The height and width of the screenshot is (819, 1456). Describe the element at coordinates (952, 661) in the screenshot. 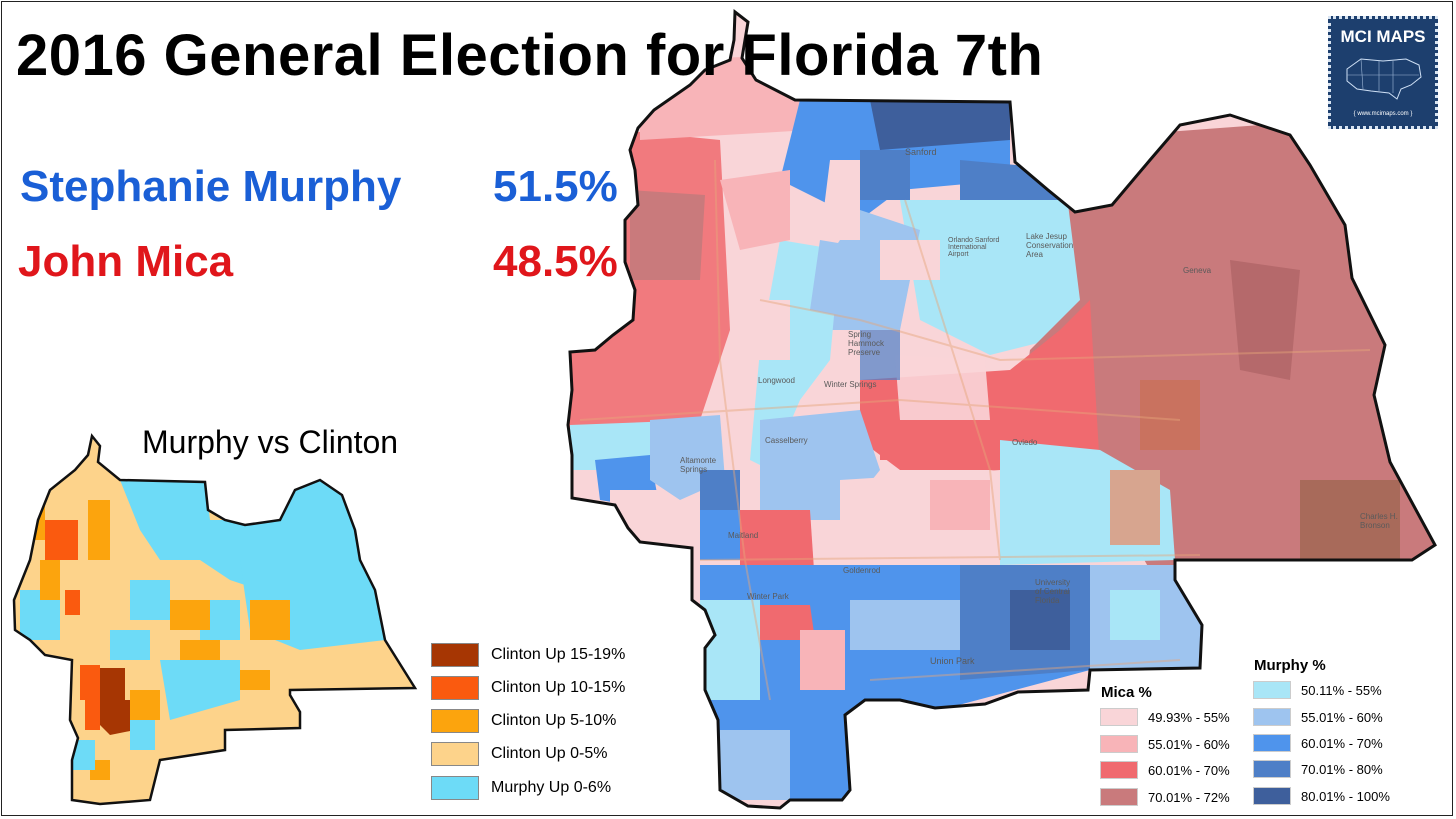

I see `place-label: Union Park` at that location.